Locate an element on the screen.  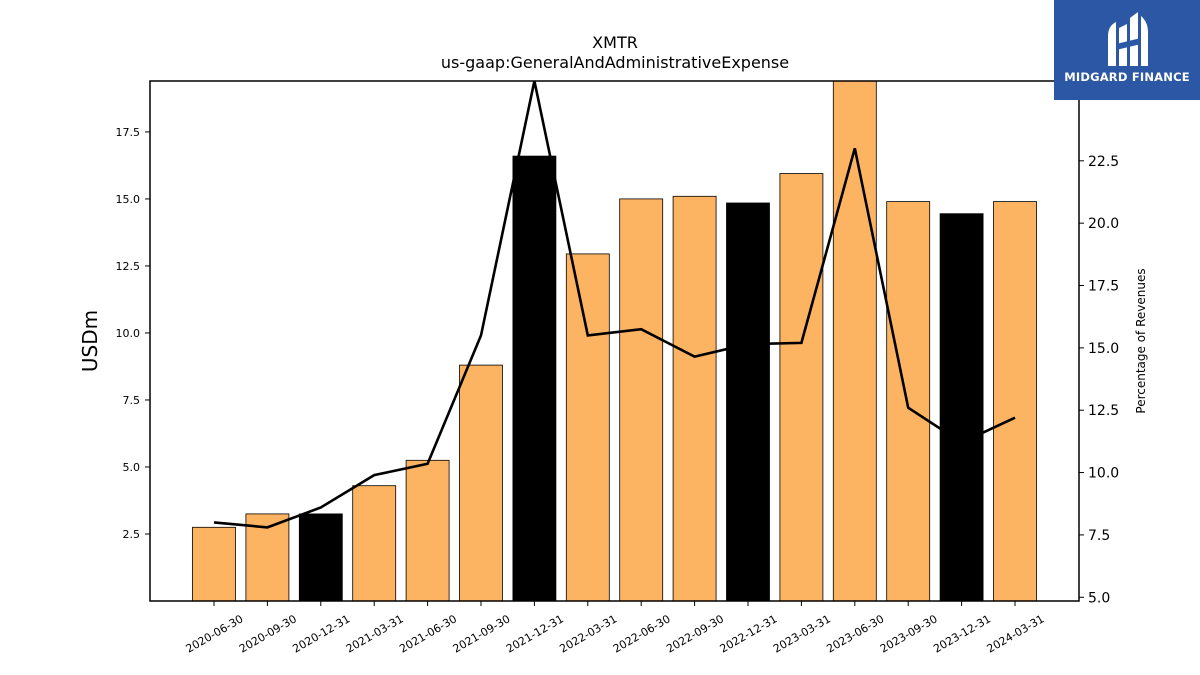
x-tick-label-2021-06-30: 2021-06-30 is located at coordinates (428, 633).